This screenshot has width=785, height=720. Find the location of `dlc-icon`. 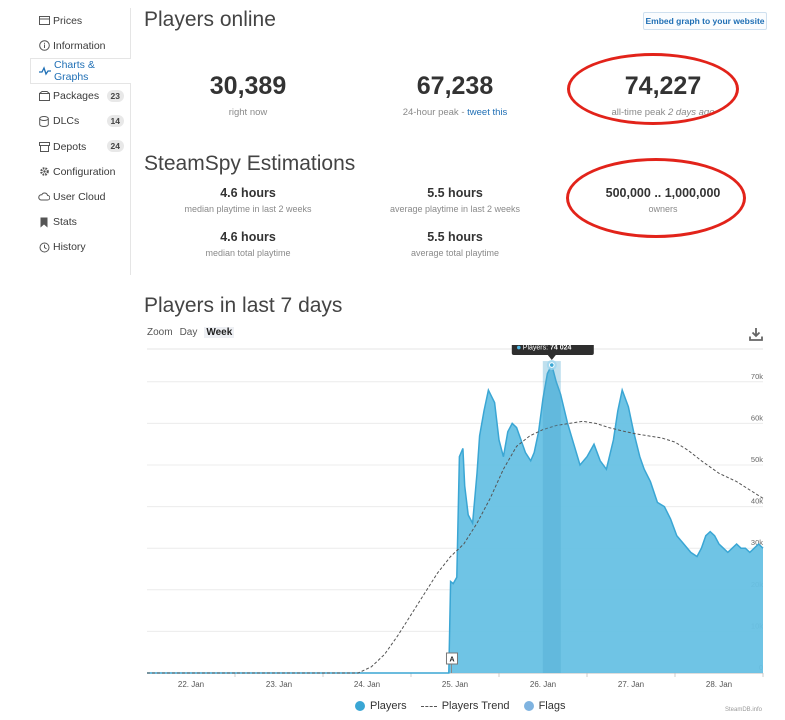

dlc-icon is located at coordinates (44, 121).